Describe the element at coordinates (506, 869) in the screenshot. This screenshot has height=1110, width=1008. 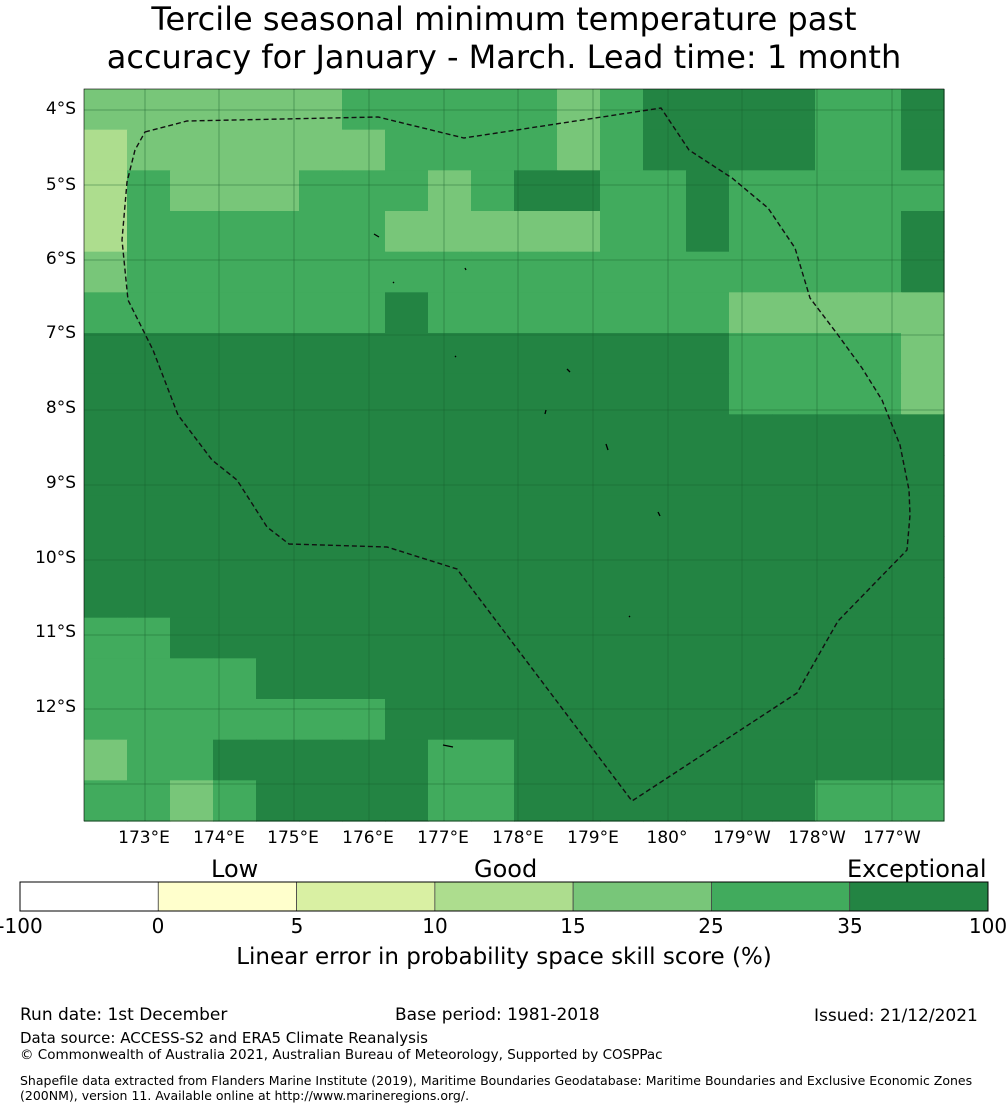
I see `band-label-good: Good` at that location.